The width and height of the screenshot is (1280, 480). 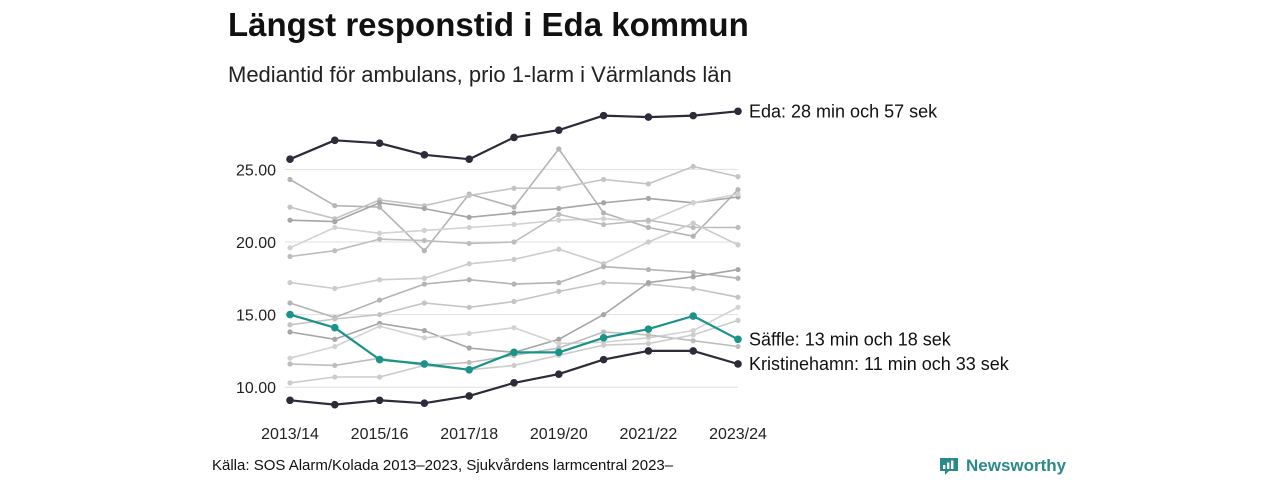 I want to click on x-tick-label: 2019/20, so click(x=559, y=434).